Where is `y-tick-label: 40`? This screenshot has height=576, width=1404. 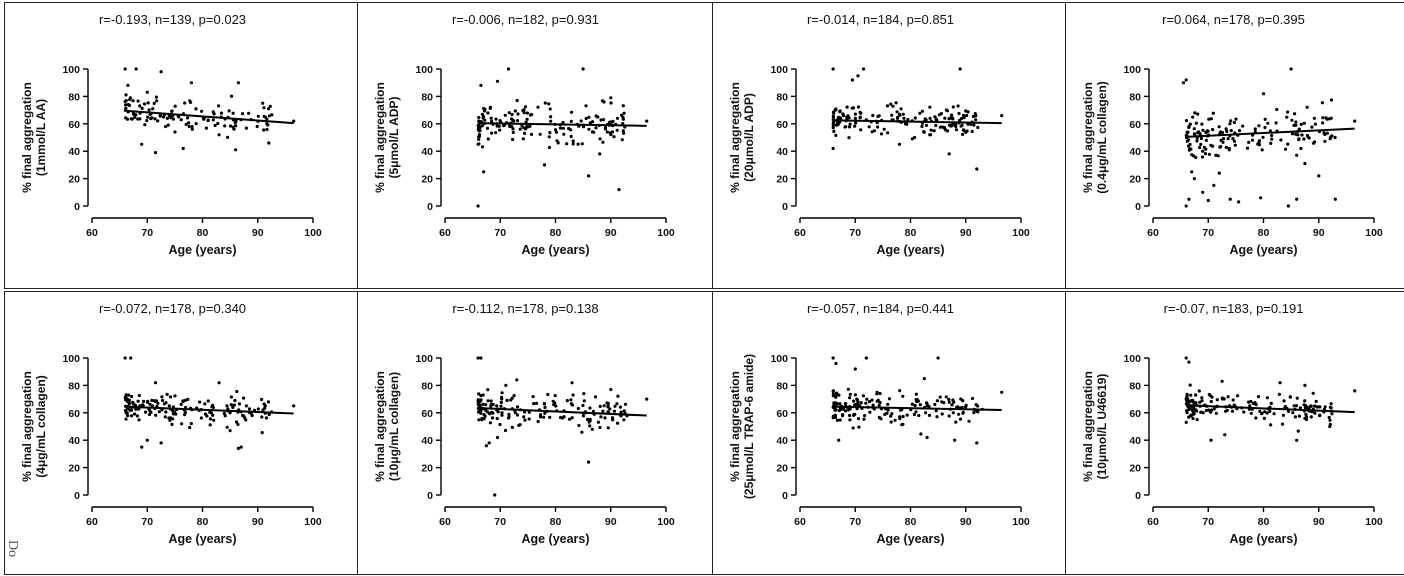 y-tick-label: 40 is located at coordinates (427, 152).